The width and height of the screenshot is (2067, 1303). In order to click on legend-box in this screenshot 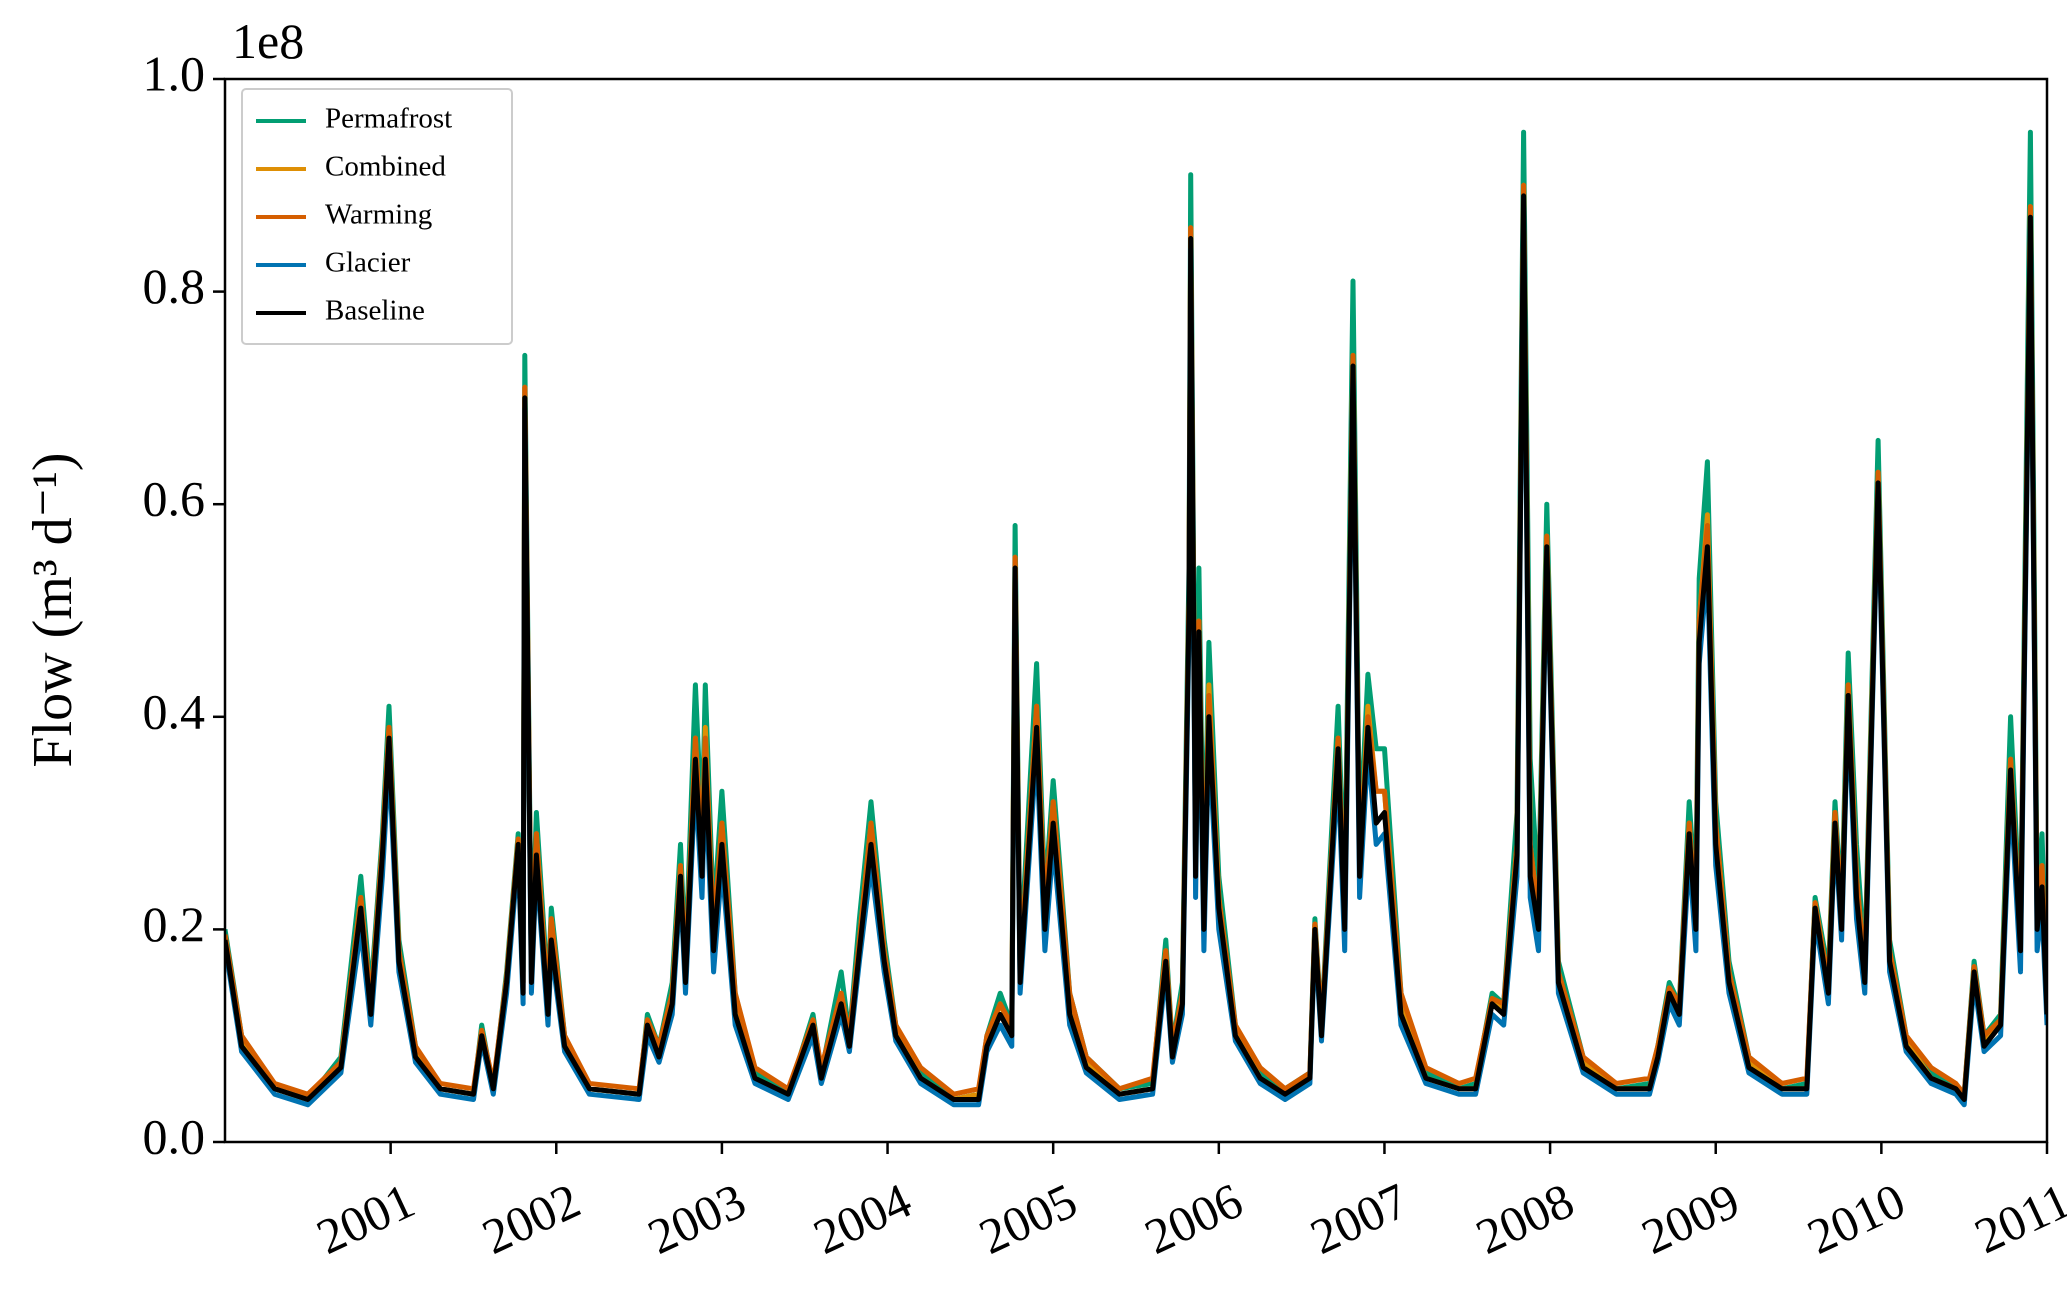, I will do `click(377, 216)`.